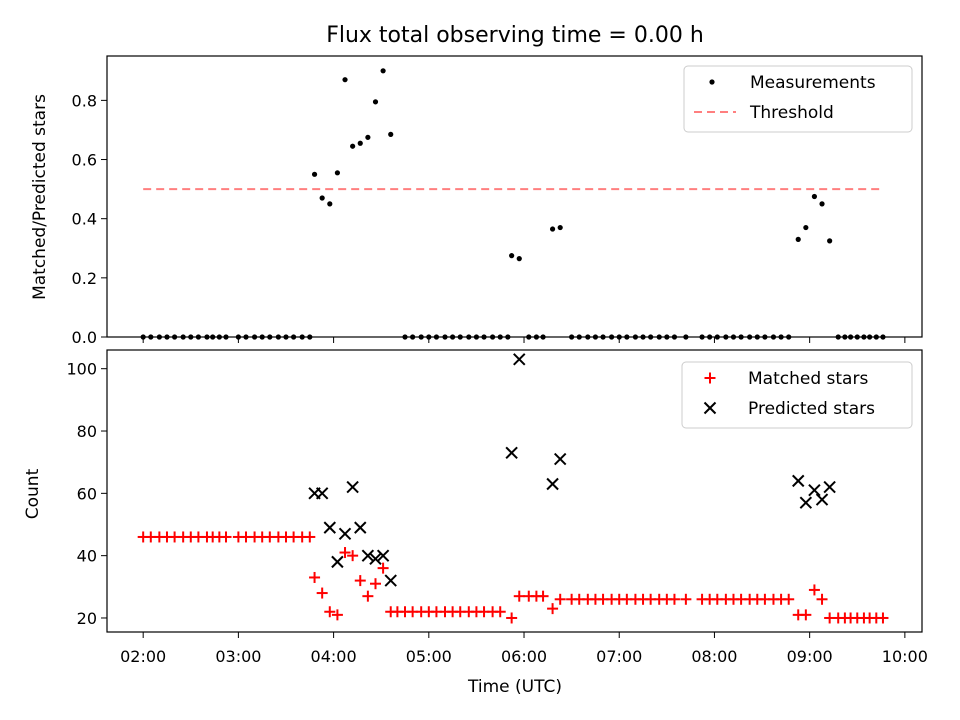 The image size is (960, 720). What do you see at coordinates (524, 656) in the screenshot?
I see `x-tick-label: 06:00` at bounding box center [524, 656].